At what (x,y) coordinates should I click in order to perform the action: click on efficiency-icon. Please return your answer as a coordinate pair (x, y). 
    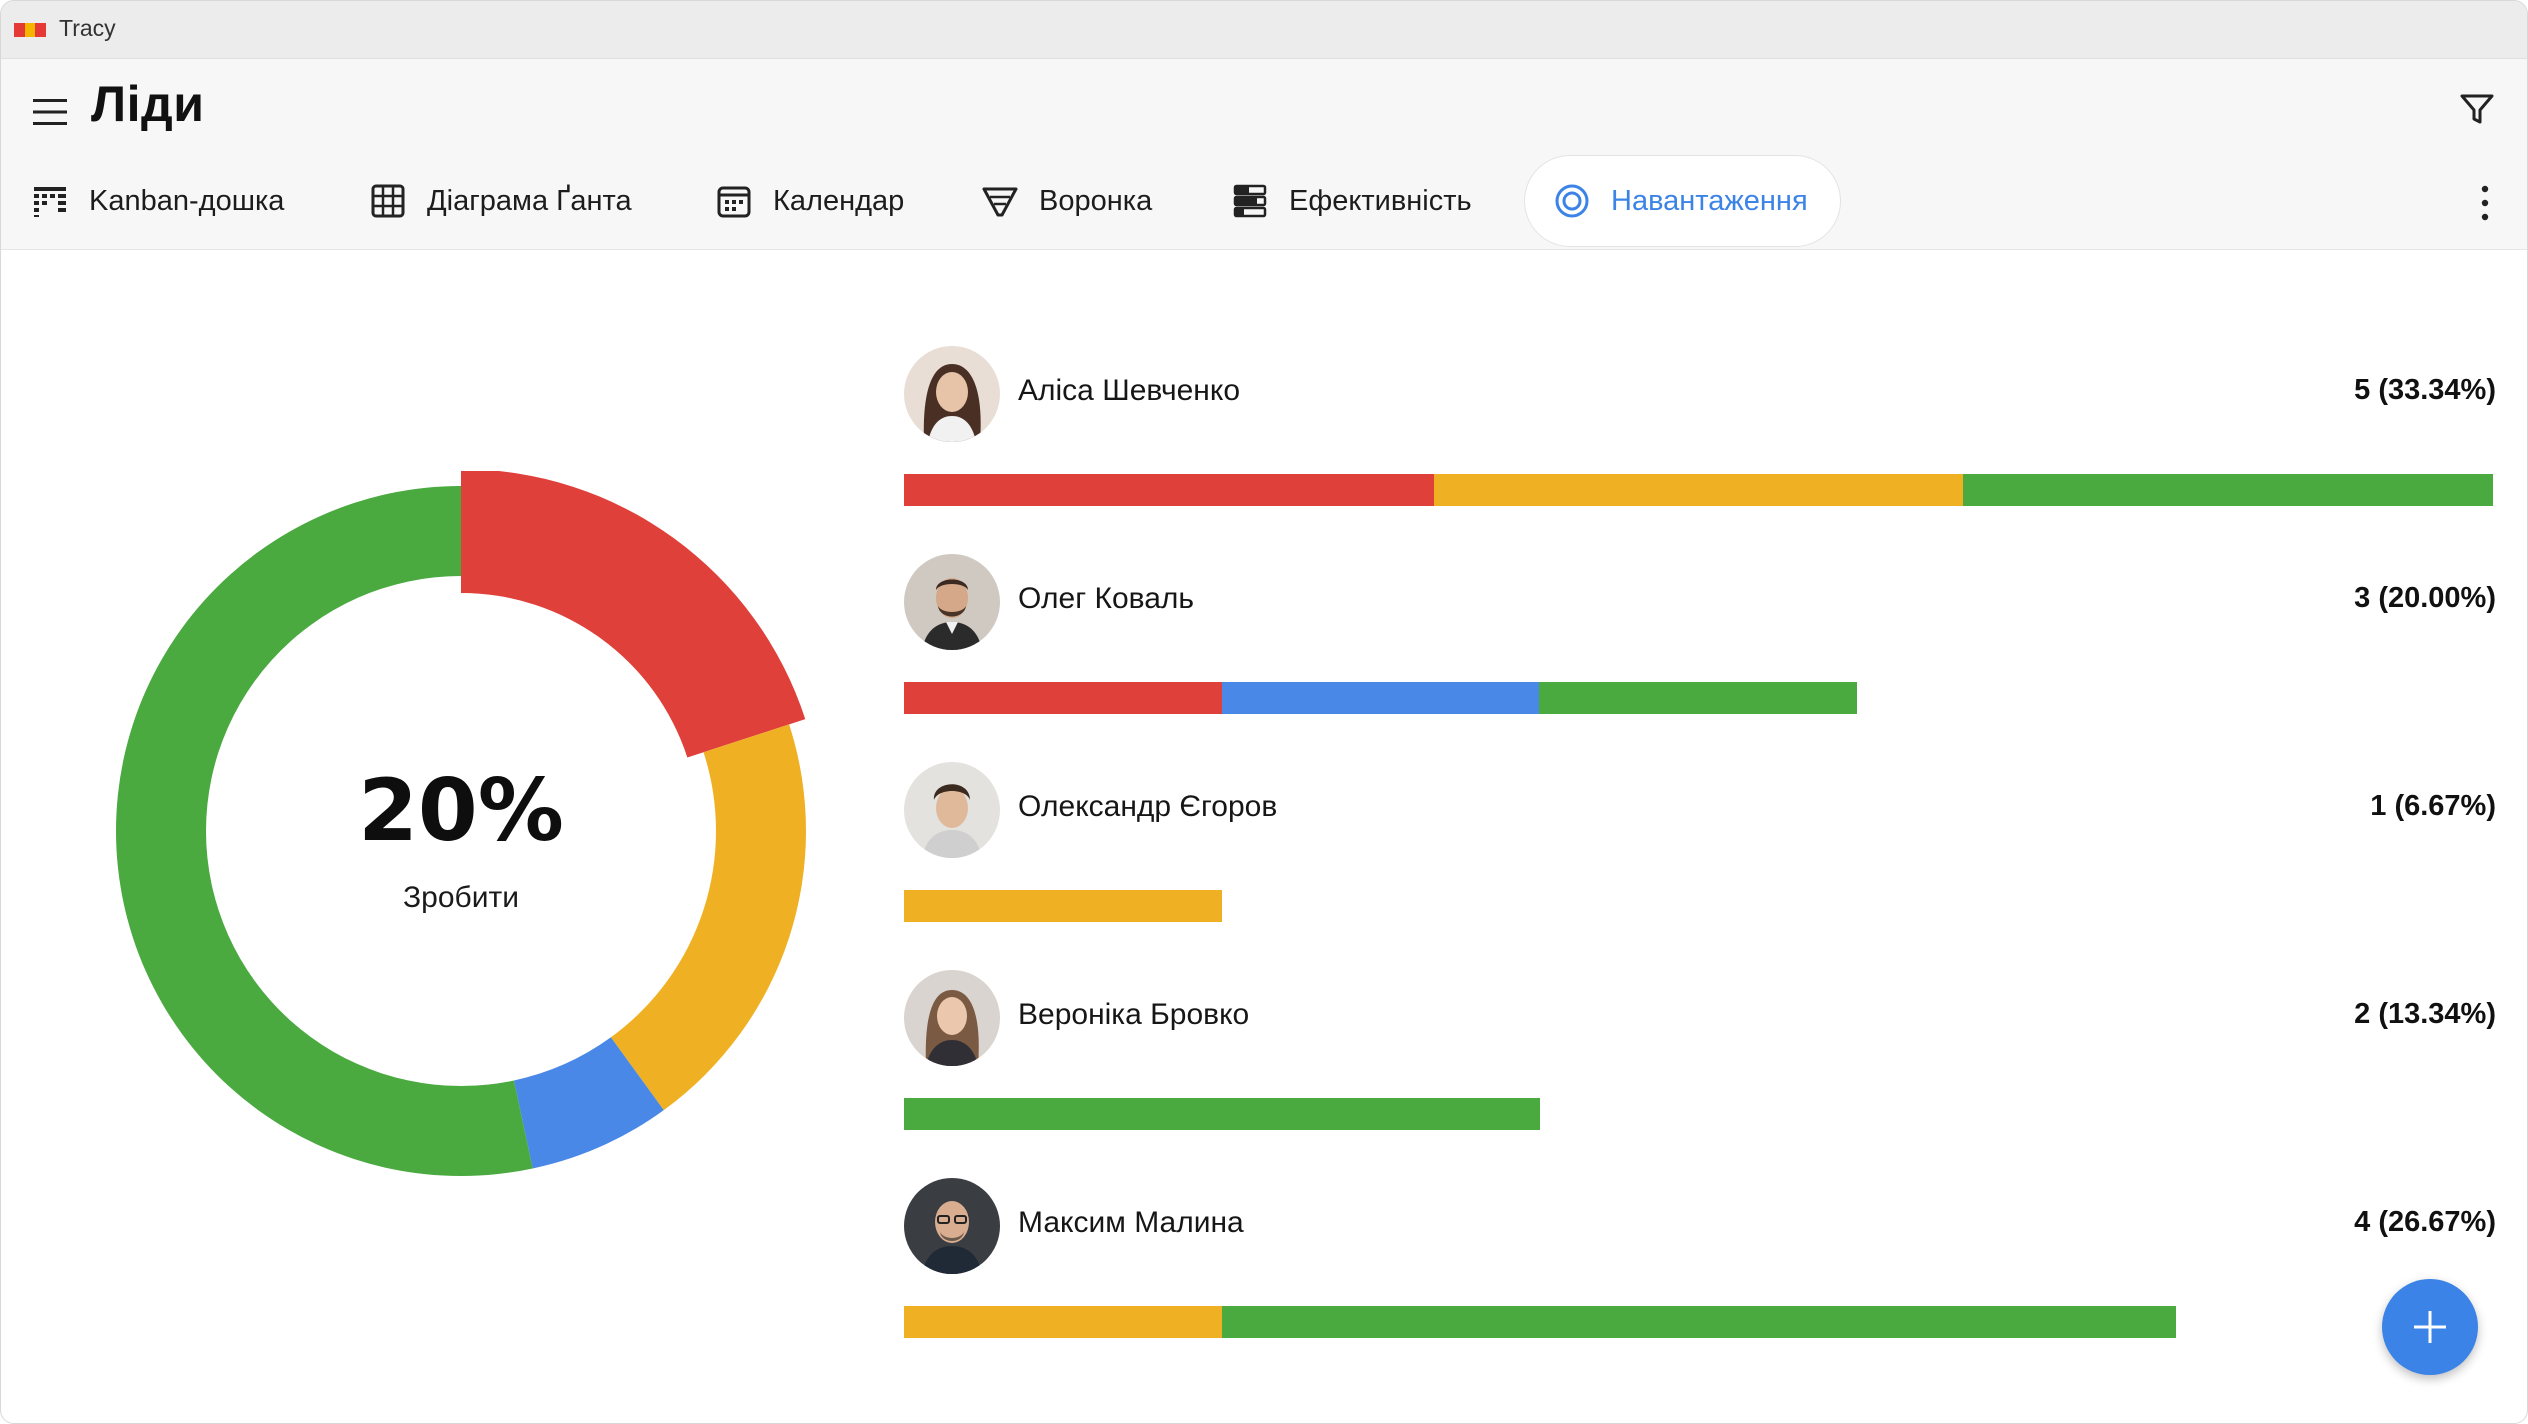
    Looking at the image, I should click on (1250, 201).